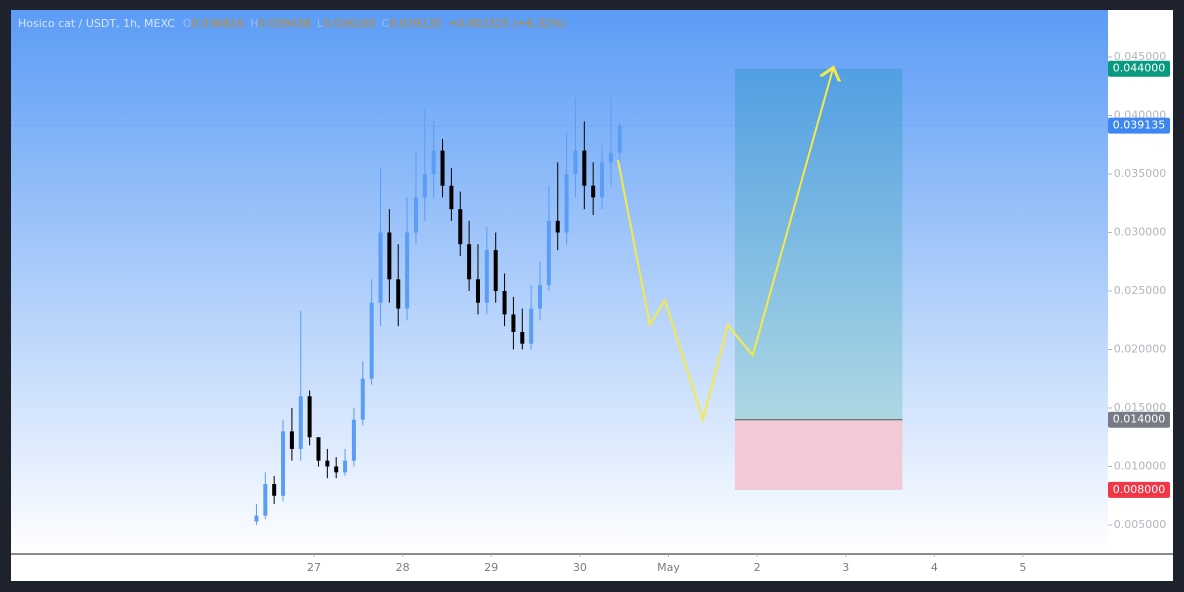 The height and width of the screenshot is (592, 1184). Describe the element at coordinates (725, 246) in the screenshot. I see `projection` at that location.